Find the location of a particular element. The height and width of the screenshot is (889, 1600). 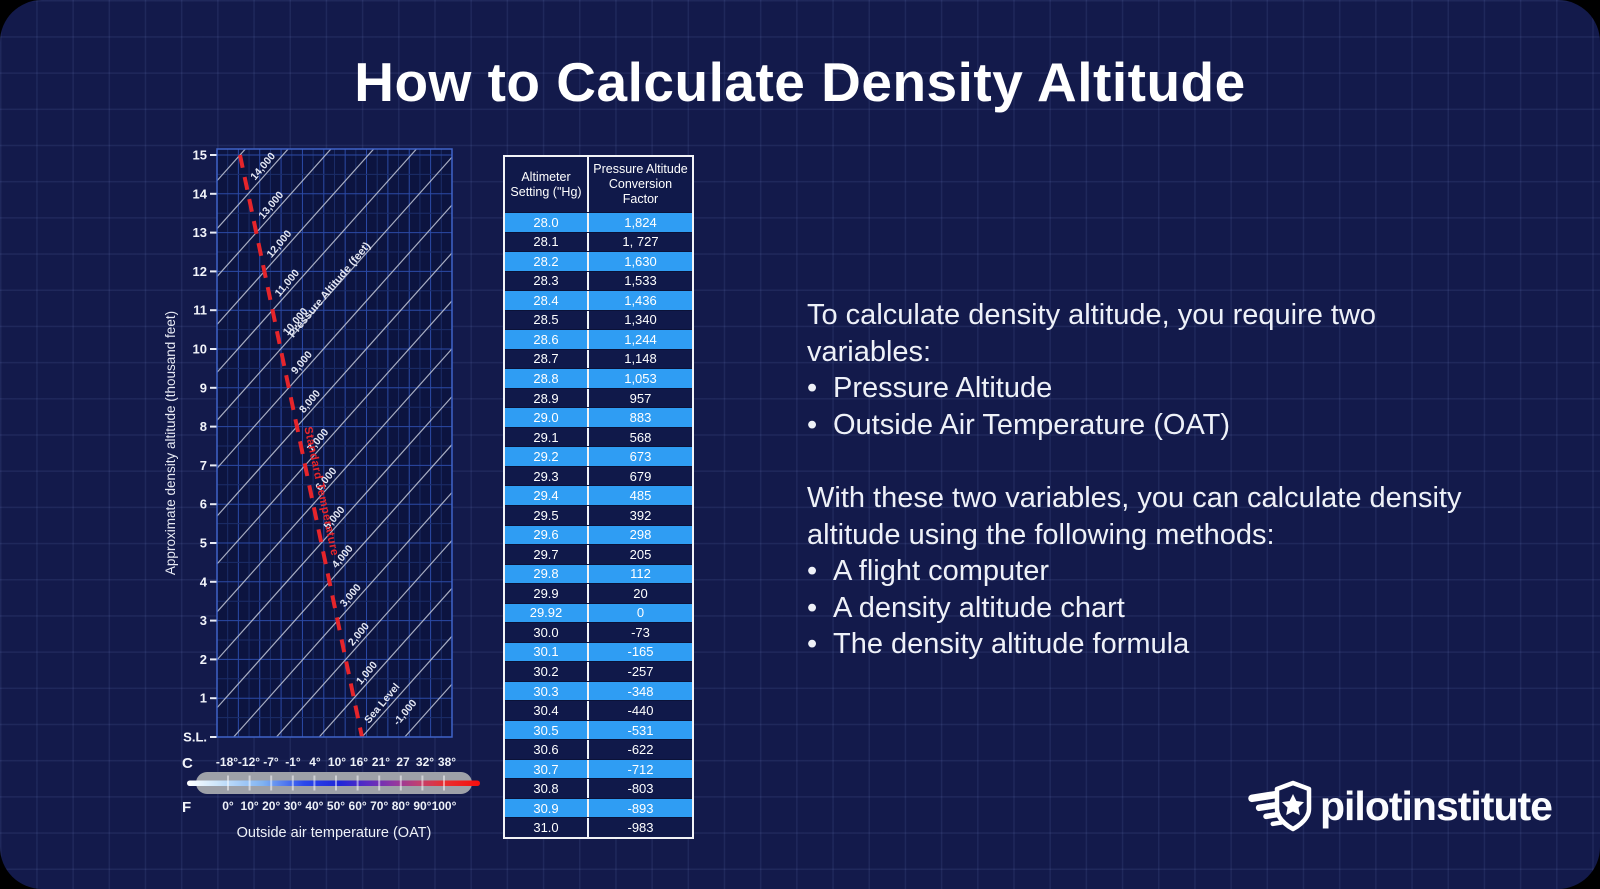

table-row: 30.5 -531 is located at coordinates (598, 729).